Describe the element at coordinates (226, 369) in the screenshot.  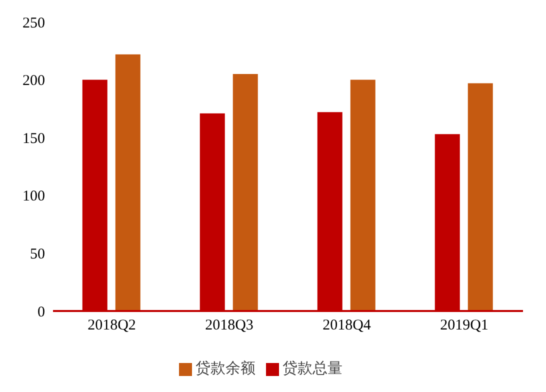
I see `legend-label: 贷款余额` at that location.